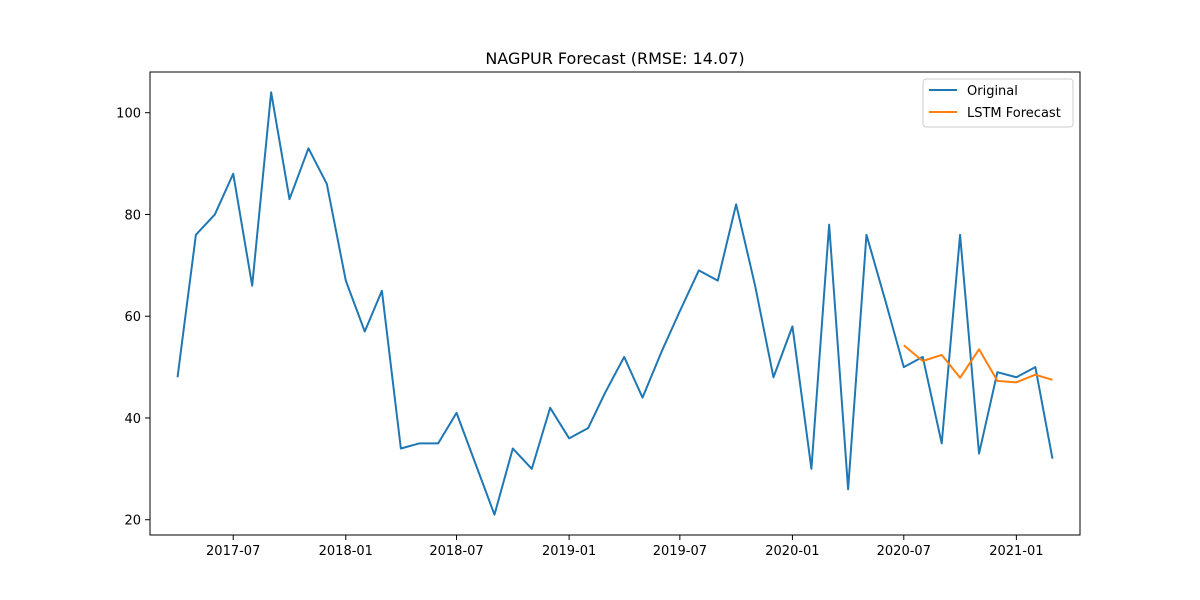 The height and width of the screenshot is (600, 1200). I want to click on legend-label: LSTM Forecast, so click(1014, 113).